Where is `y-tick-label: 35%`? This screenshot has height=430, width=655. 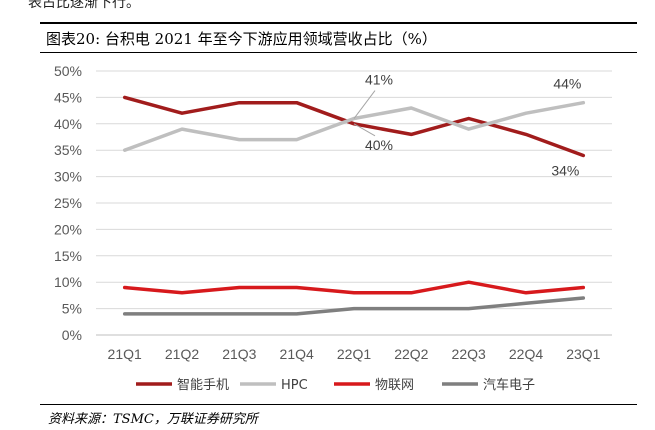
y-tick-label: 35% is located at coordinates (68, 150).